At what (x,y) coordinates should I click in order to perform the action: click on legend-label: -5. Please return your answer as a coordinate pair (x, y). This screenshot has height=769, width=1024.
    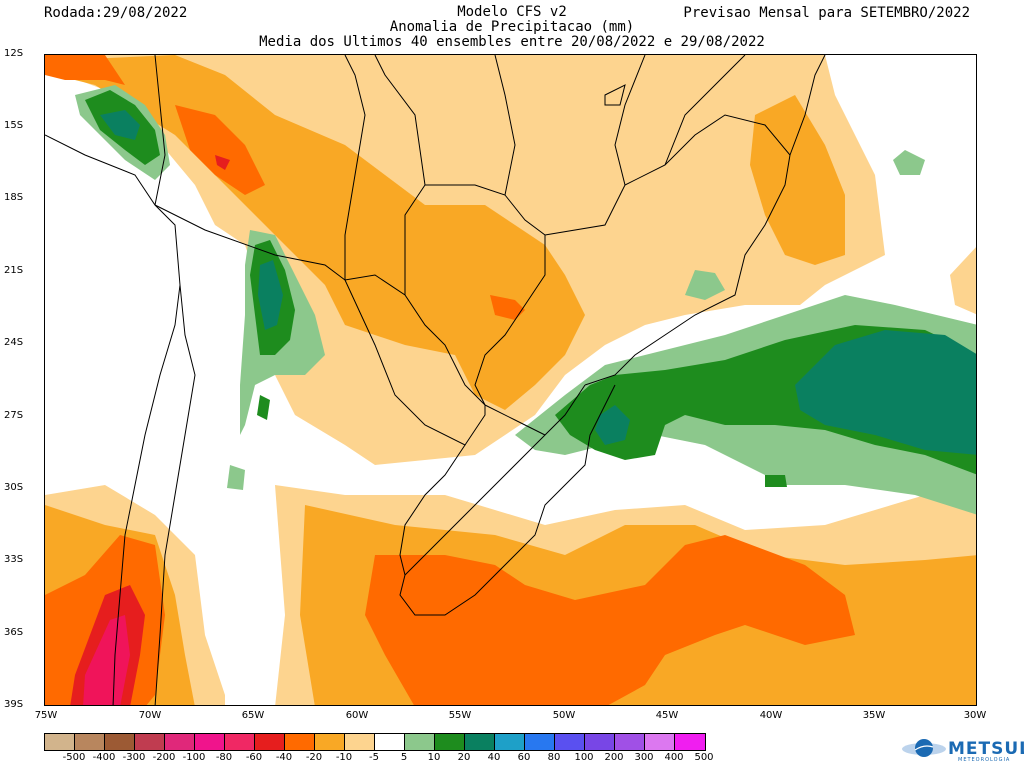
    Looking at the image, I should click on (374, 757).